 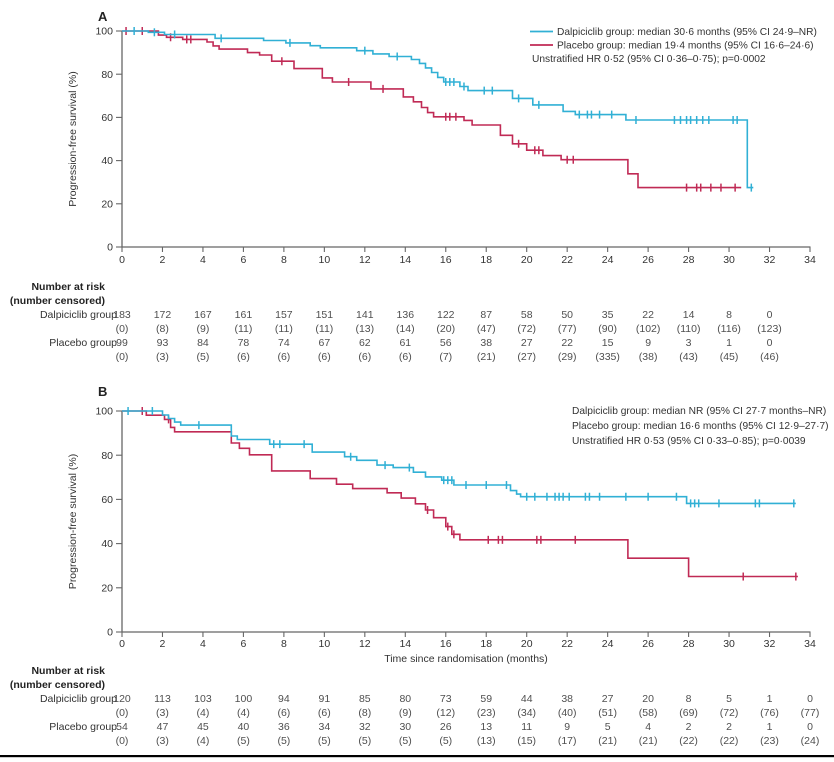 What do you see at coordinates (68, 671) in the screenshot?
I see `at-risk-header: Number at risk` at bounding box center [68, 671].